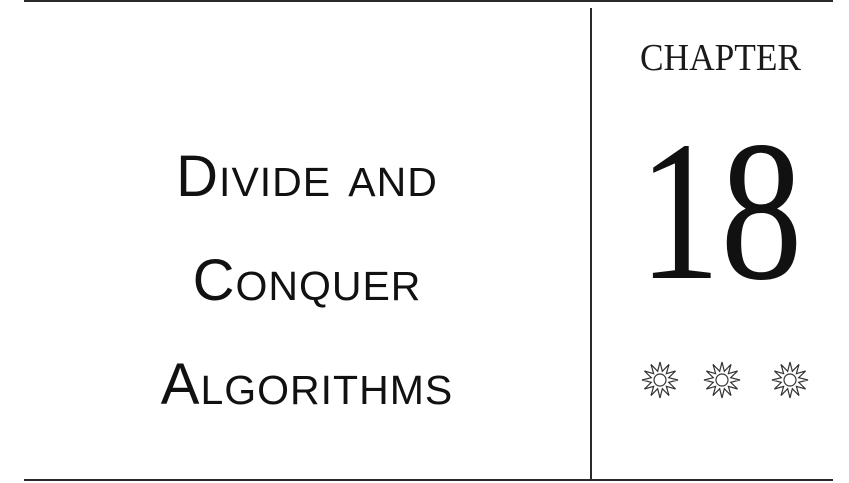 The width and height of the screenshot is (849, 483). Describe the element at coordinates (428, 1) in the screenshot. I see `top-rule` at that location.